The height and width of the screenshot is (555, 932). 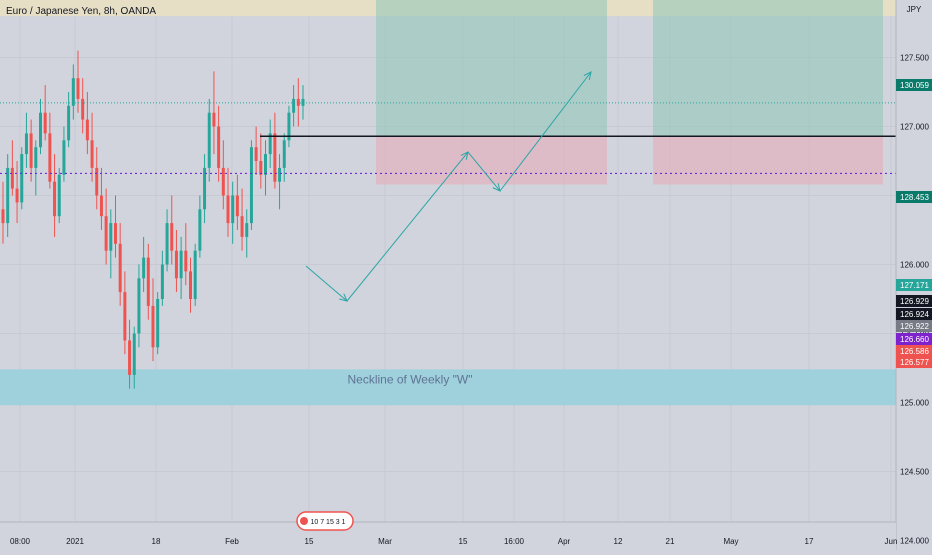 I want to click on price-label: 126.924, so click(x=914, y=314).